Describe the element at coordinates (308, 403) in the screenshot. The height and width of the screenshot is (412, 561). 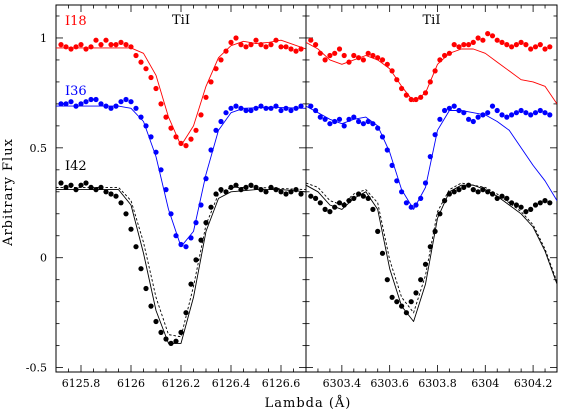
I see `x-axis-label: Lambda (Å)` at that location.